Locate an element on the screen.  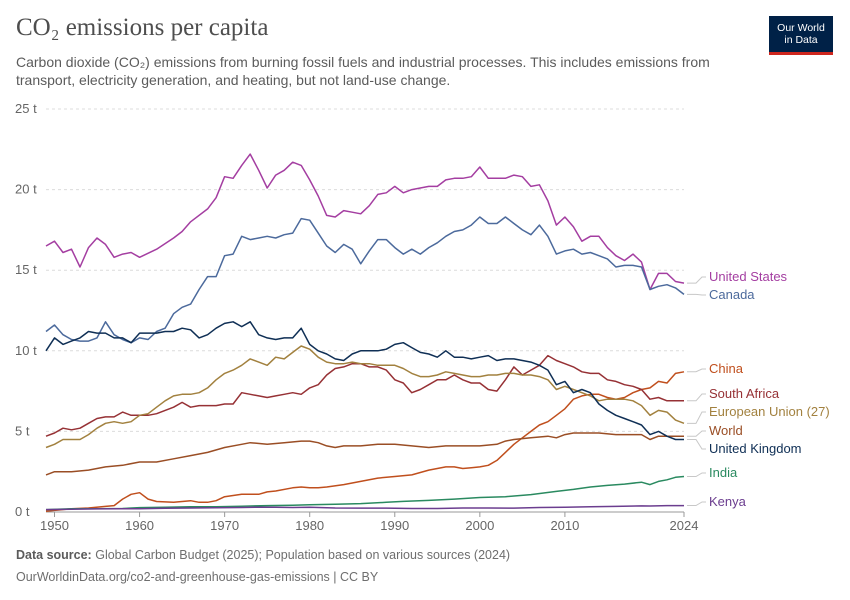
owid-logo: Our World in Data is located at coordinates (801, 35).